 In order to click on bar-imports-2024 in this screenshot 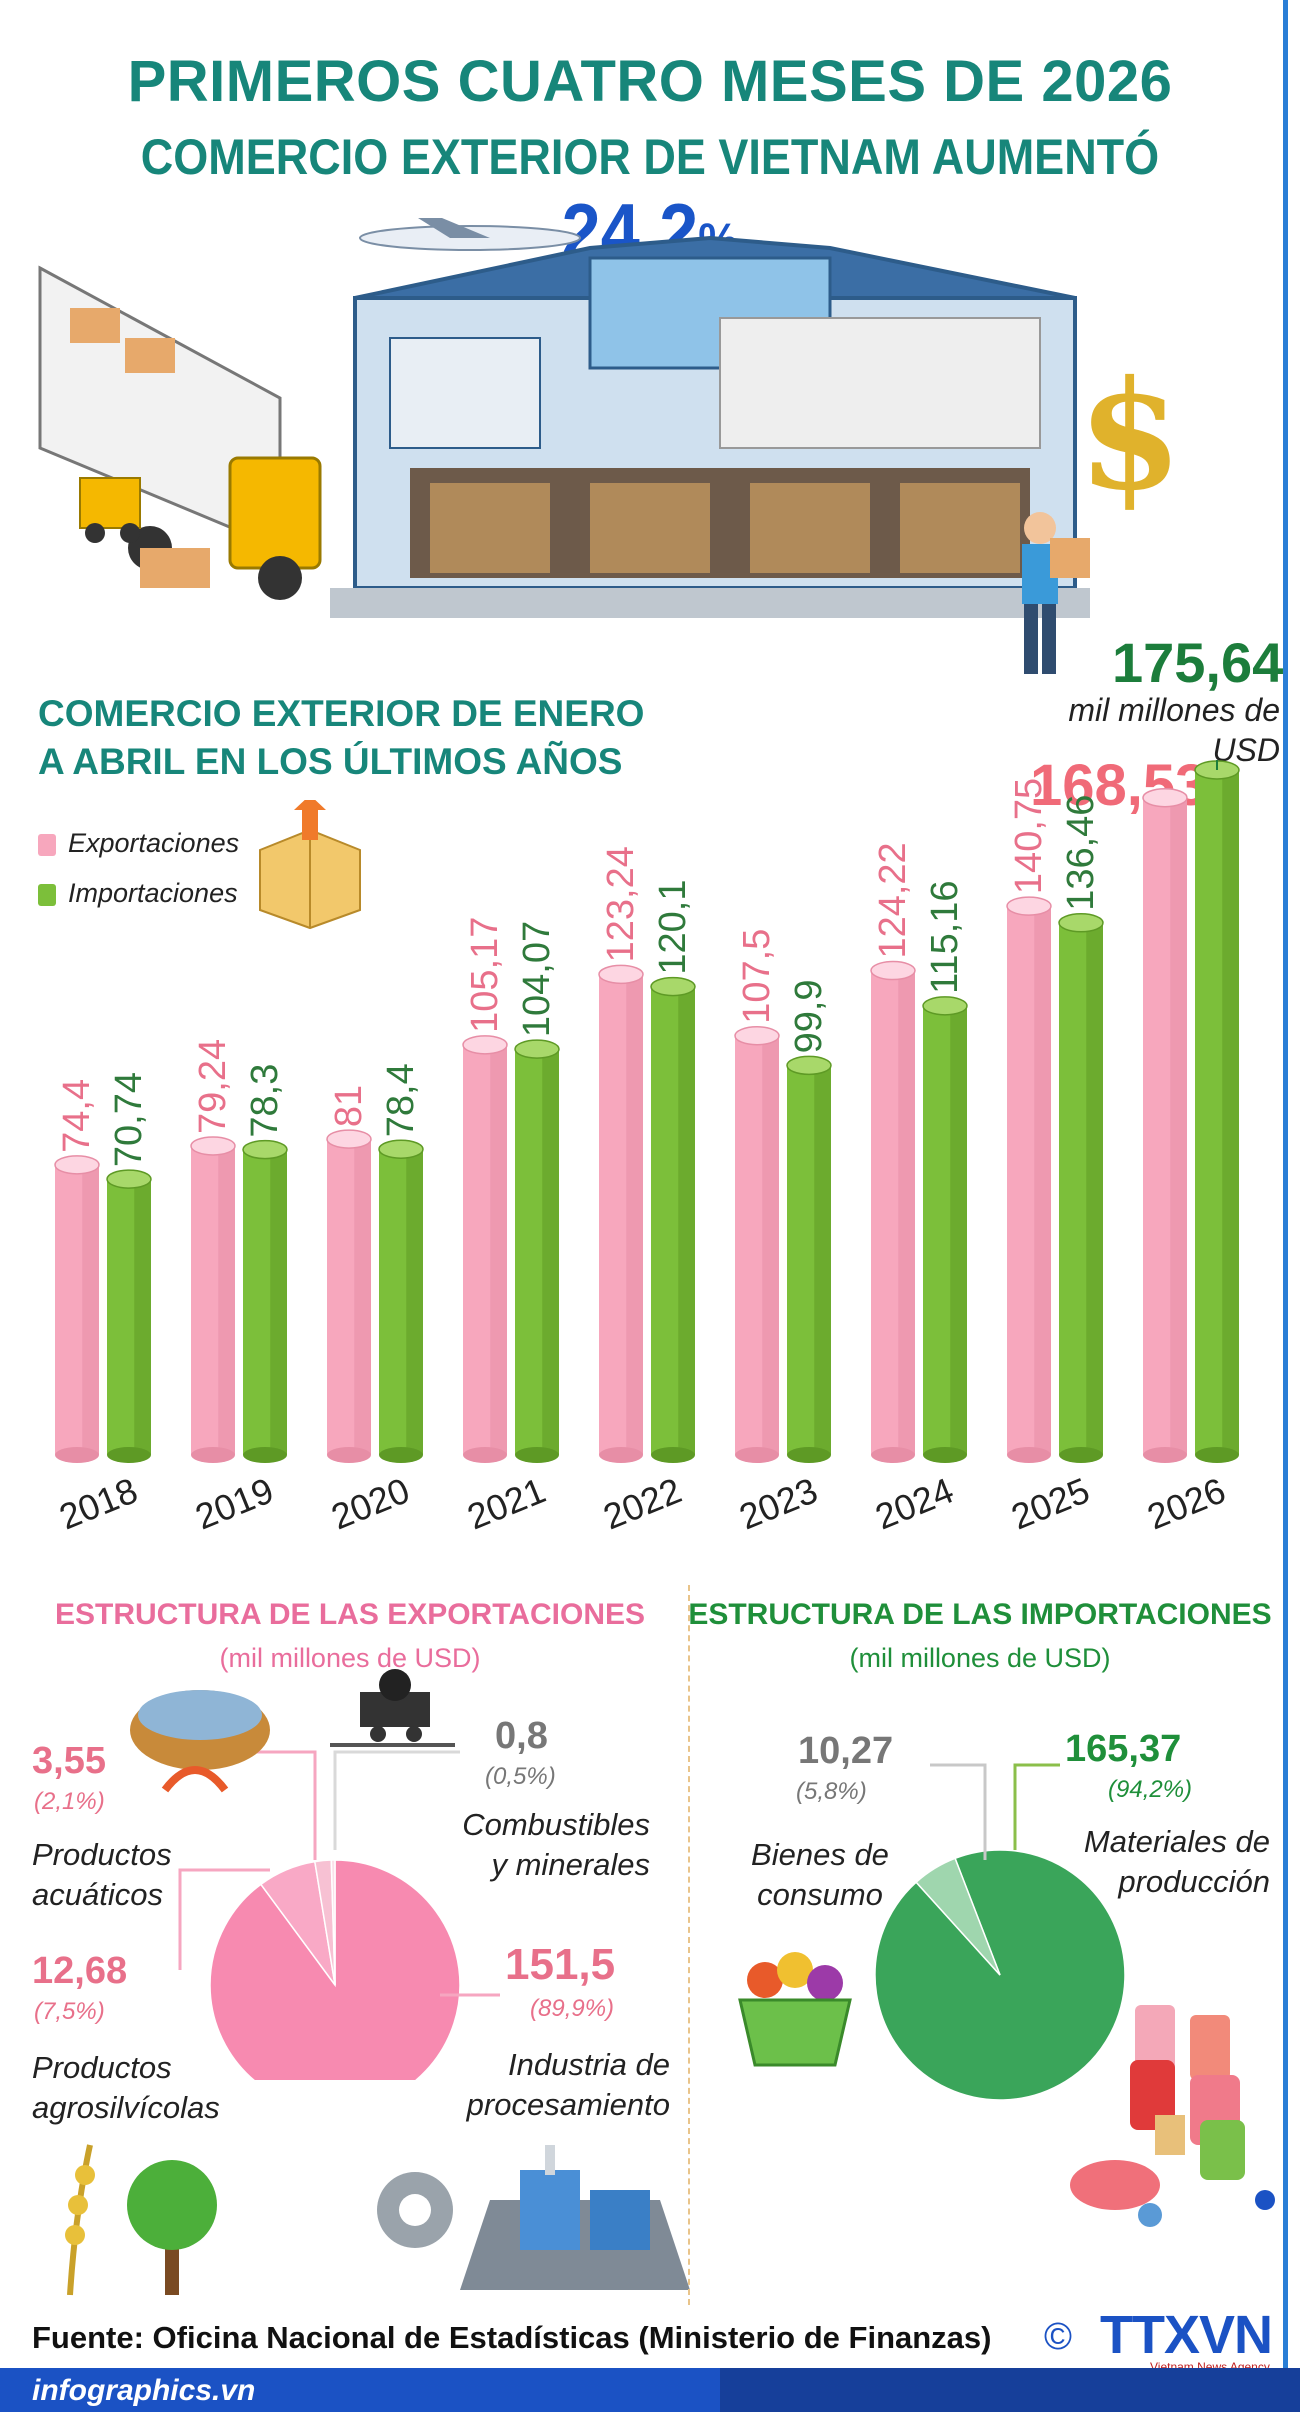, I will do `click(945, 1229)`.